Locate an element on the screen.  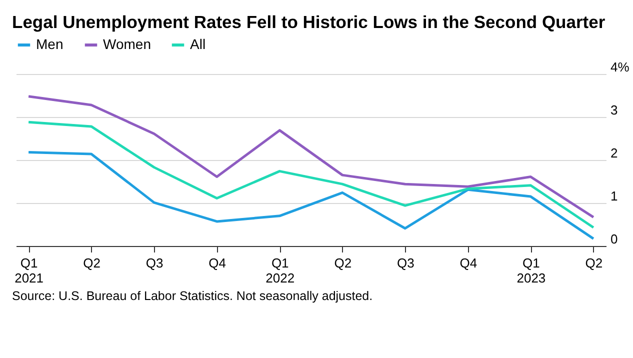
legend-label: Women is located at coordinates (127, 44).